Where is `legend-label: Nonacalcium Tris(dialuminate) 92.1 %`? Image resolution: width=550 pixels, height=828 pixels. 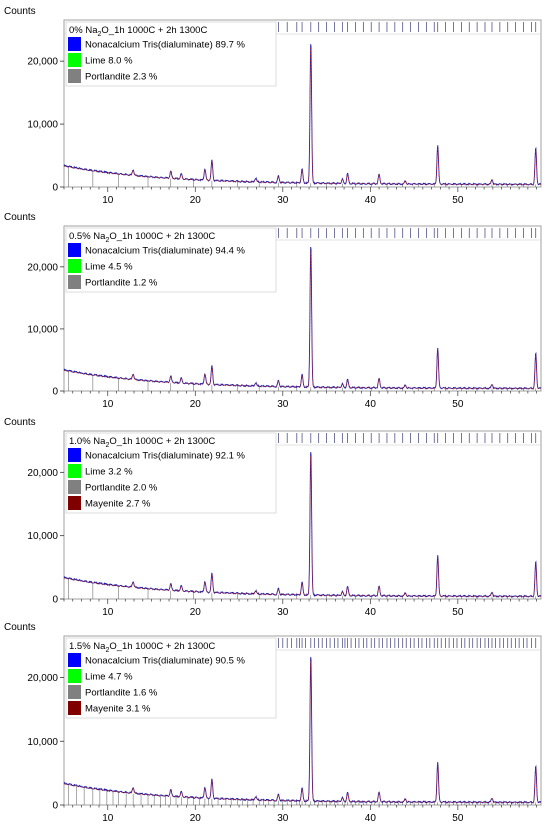 legend-label: Nonacalcium Tris(dialuminate) 92.1 % is located at coordinates (165, 456).